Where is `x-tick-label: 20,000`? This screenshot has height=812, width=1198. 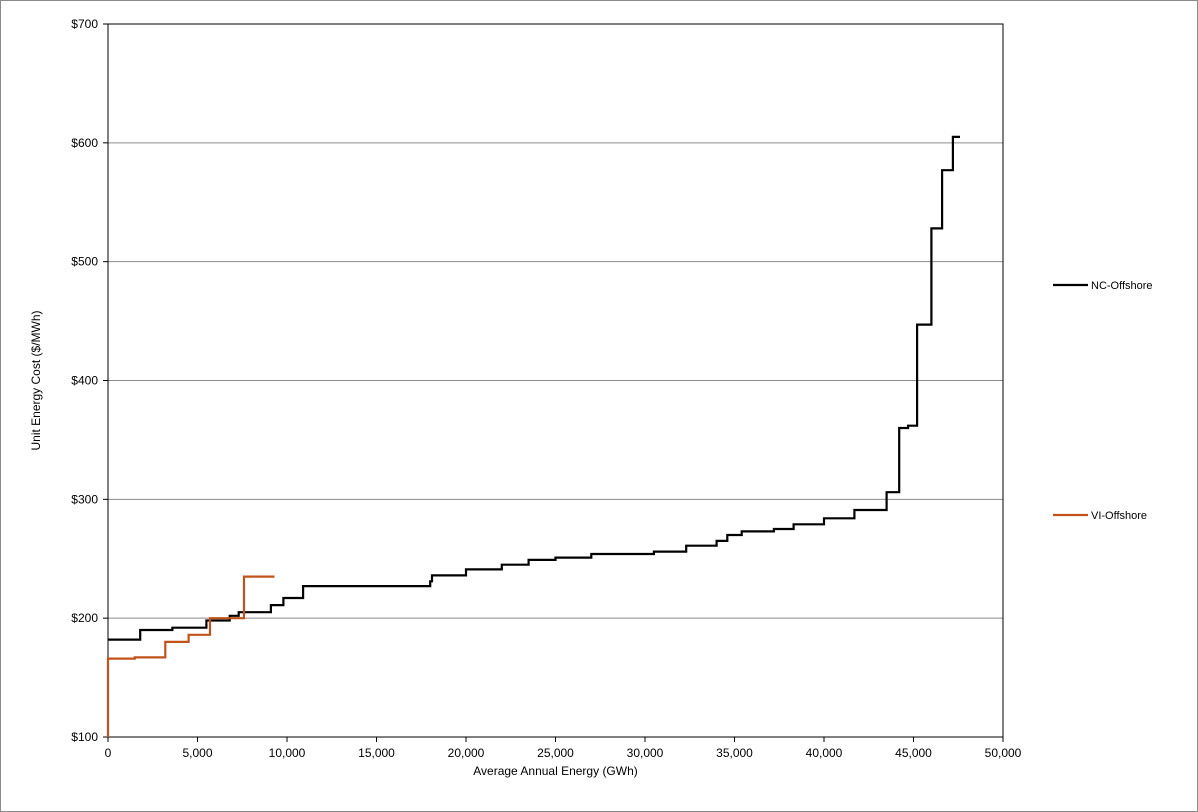 x-tick-label: 20,000 is located at coordinates (466, 753).